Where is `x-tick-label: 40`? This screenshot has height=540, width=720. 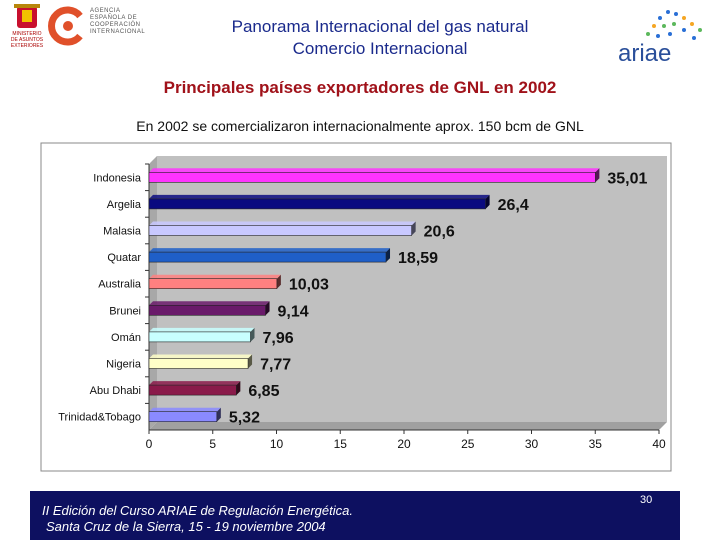 x-tick-label: 40 is located at coordinates (659, 444).